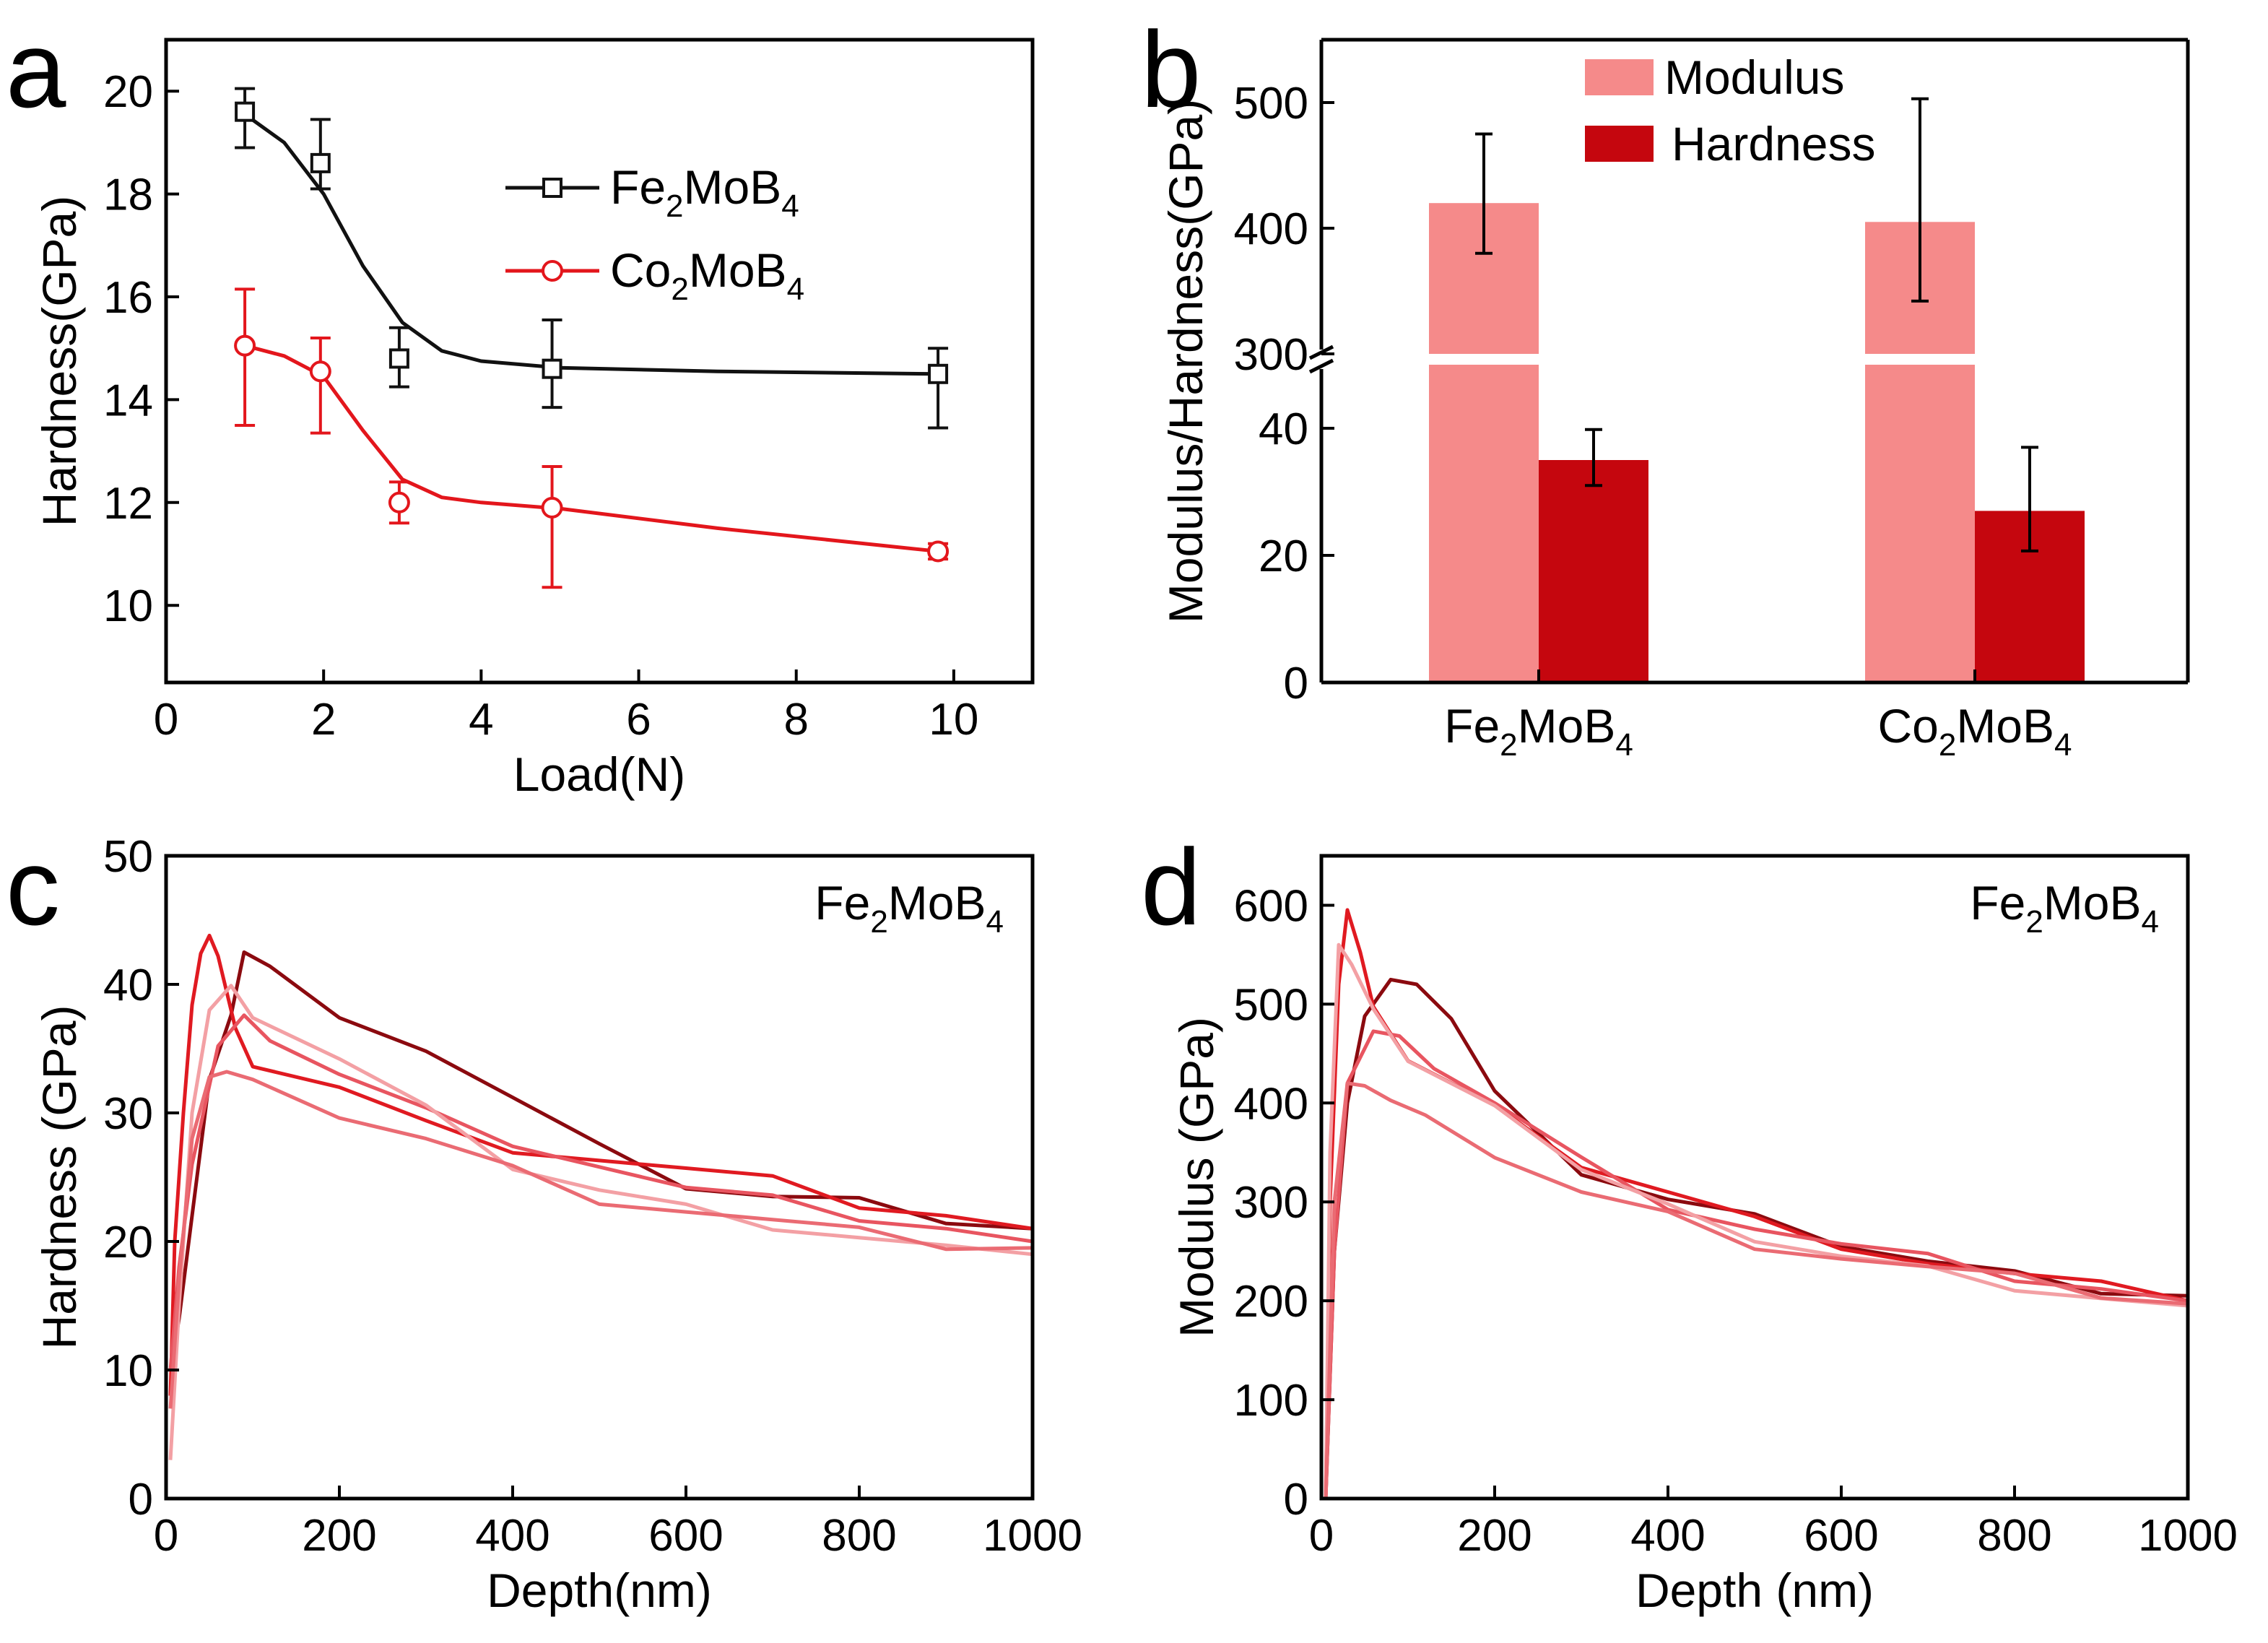  I want to click on panel-b-ylabel: Modulus/Hardness(GPa), so click(1185, 361).